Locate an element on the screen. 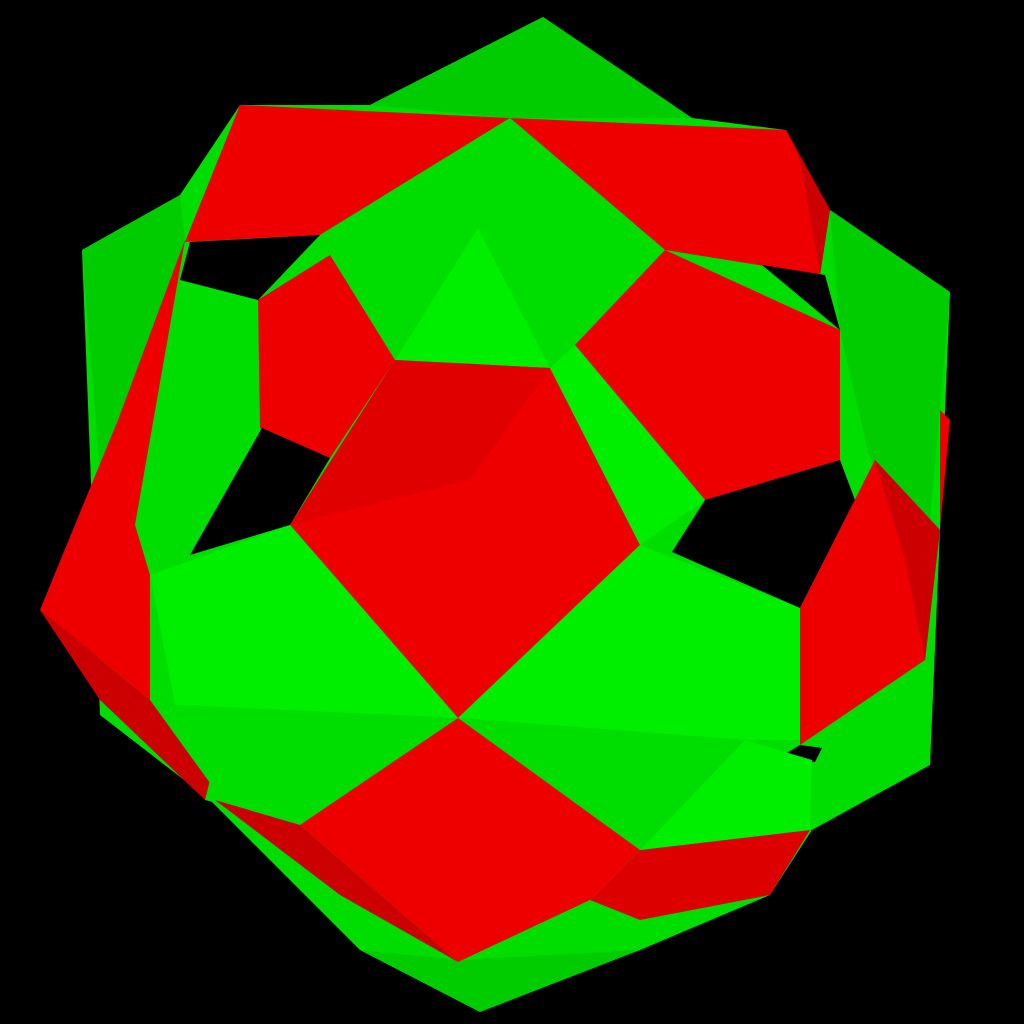 This screenshot has height=1024, width=1024. red-right-strip-shade is located at coordinates (907, 560).